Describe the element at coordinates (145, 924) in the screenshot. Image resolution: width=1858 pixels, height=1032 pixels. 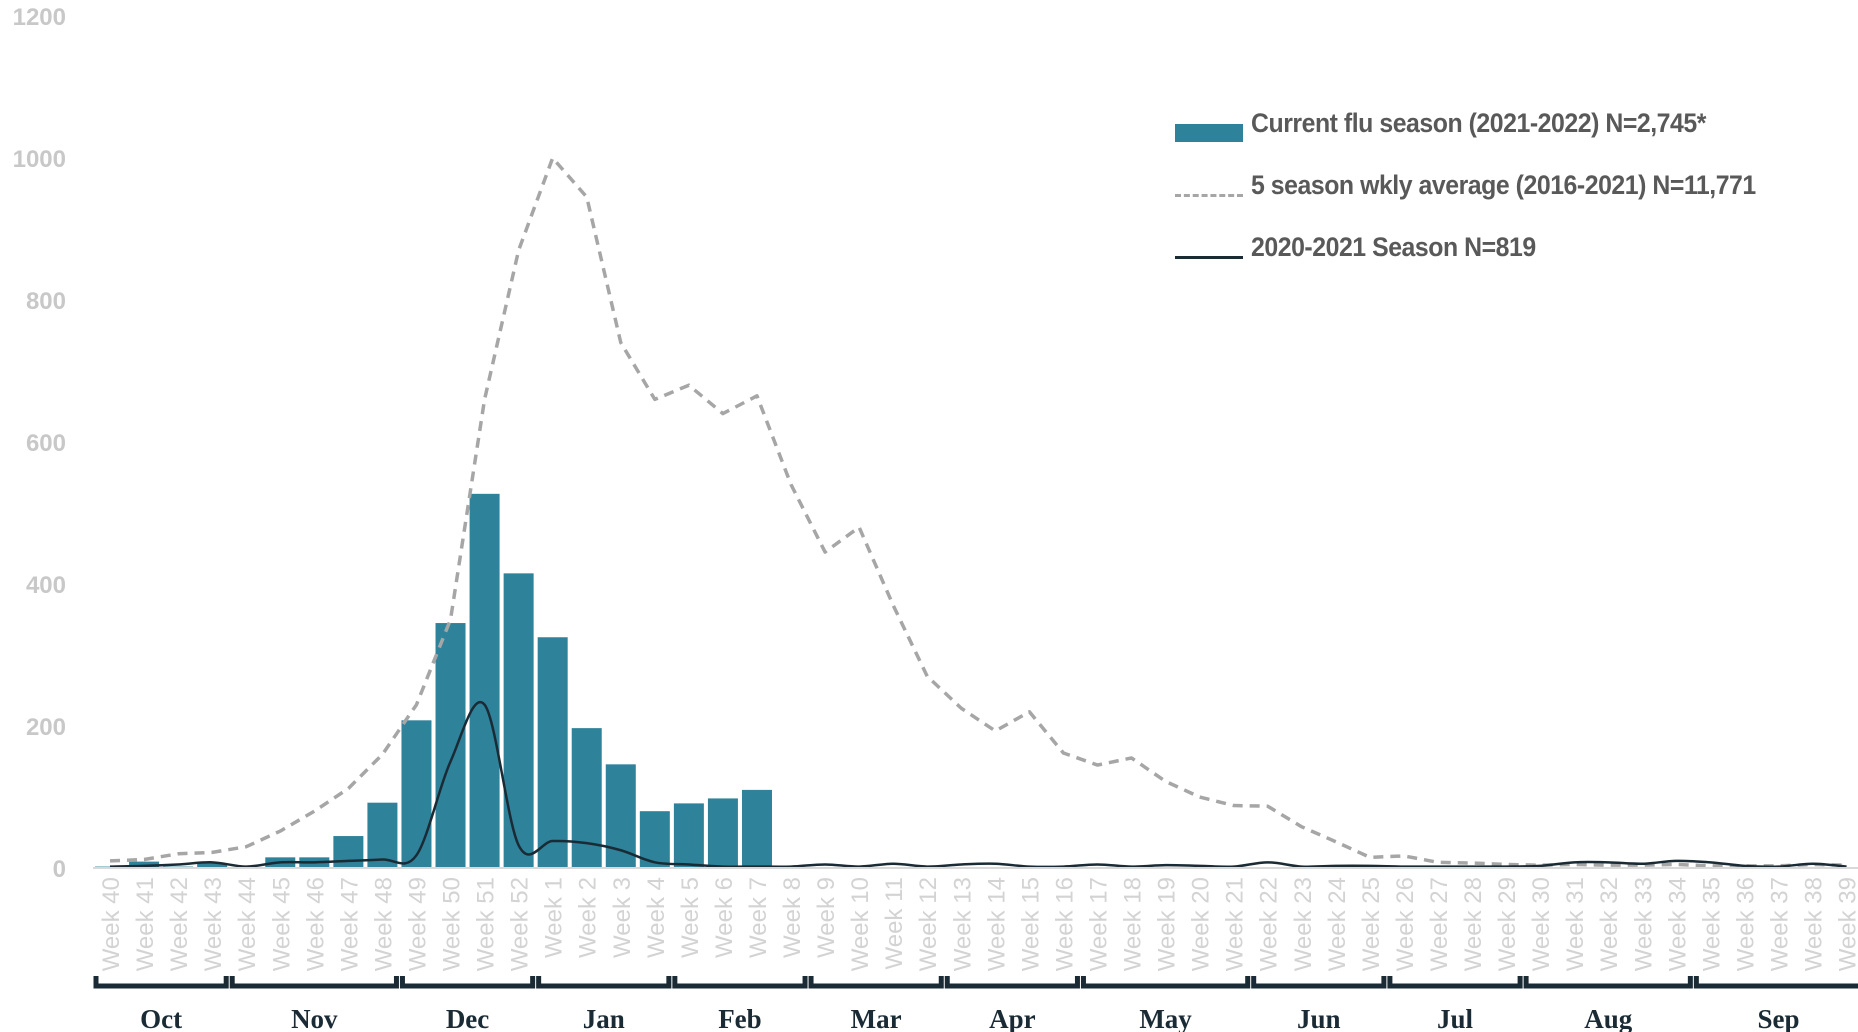
I see `x-tick-label: Week 41` at that location.